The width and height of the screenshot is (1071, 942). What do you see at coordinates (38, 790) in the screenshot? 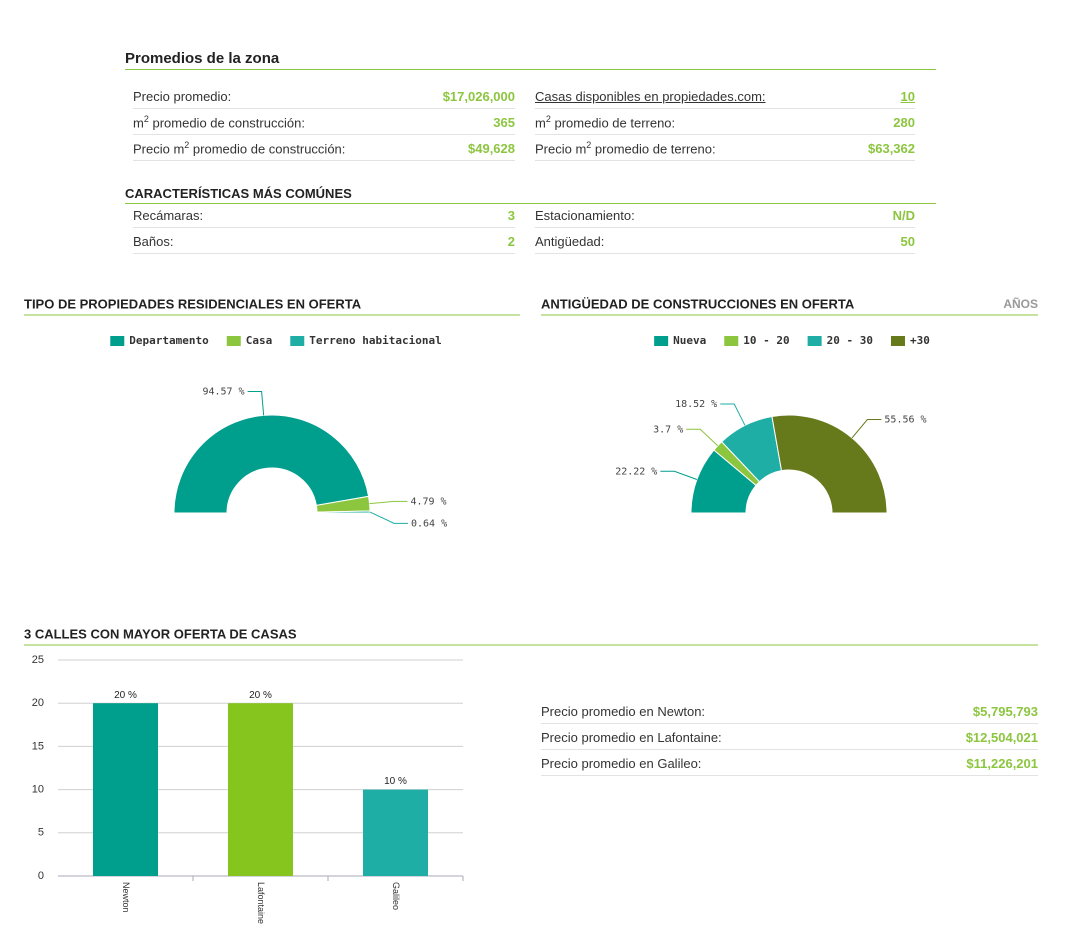
I see `y-tick-label: 10` at bounding box center [38, 790].